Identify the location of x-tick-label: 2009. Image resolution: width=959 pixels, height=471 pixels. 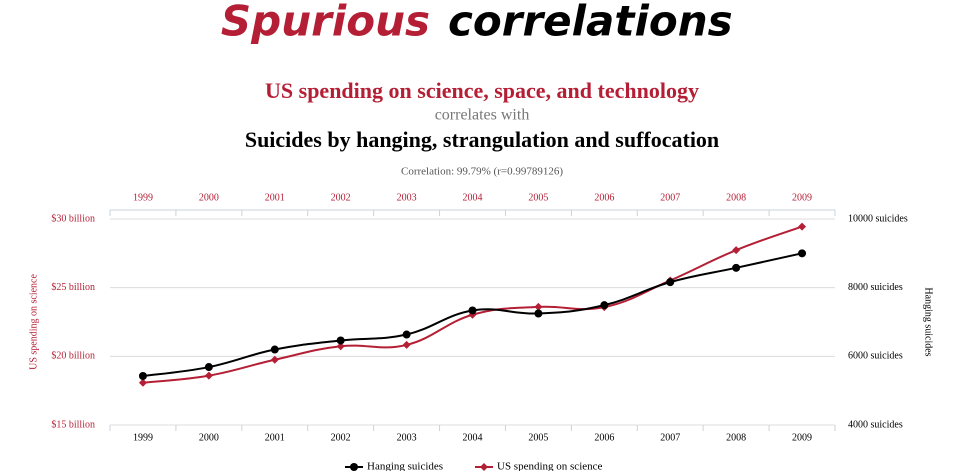
(802, 437).